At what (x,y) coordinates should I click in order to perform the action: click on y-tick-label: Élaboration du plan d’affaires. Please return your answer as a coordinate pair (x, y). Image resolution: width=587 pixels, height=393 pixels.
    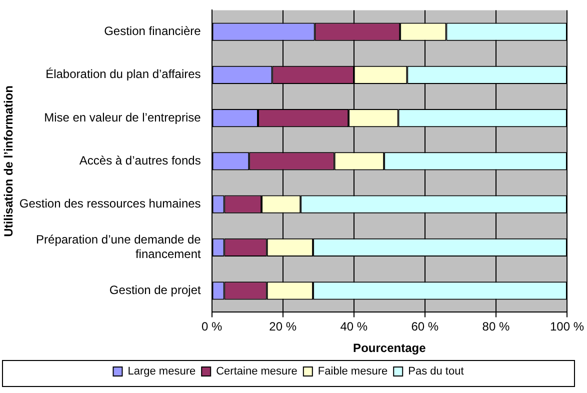
    Looking at the image, I should click on (123, 74).